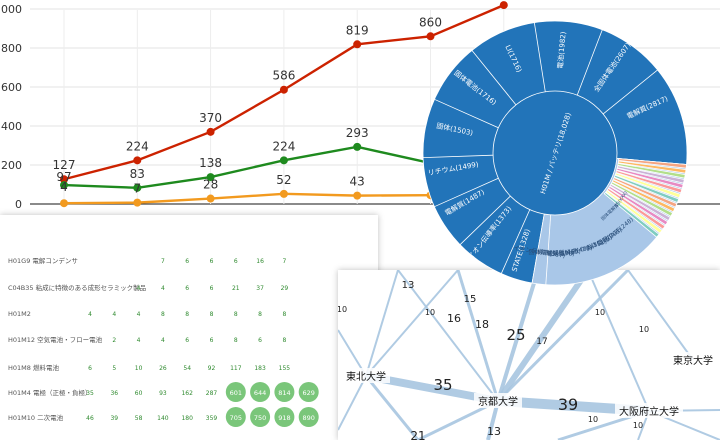 The image size is (720, 440). I want to click on data-label: 83, so click(137, 174).